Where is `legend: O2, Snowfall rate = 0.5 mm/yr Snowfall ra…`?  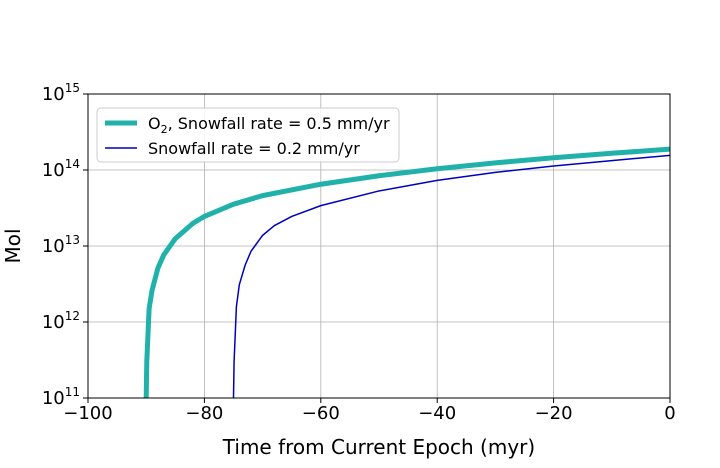 legend: O2, Snowfall rate = 0.5 mm/yr Snowfall ra… is located at coordinates (248, 135).